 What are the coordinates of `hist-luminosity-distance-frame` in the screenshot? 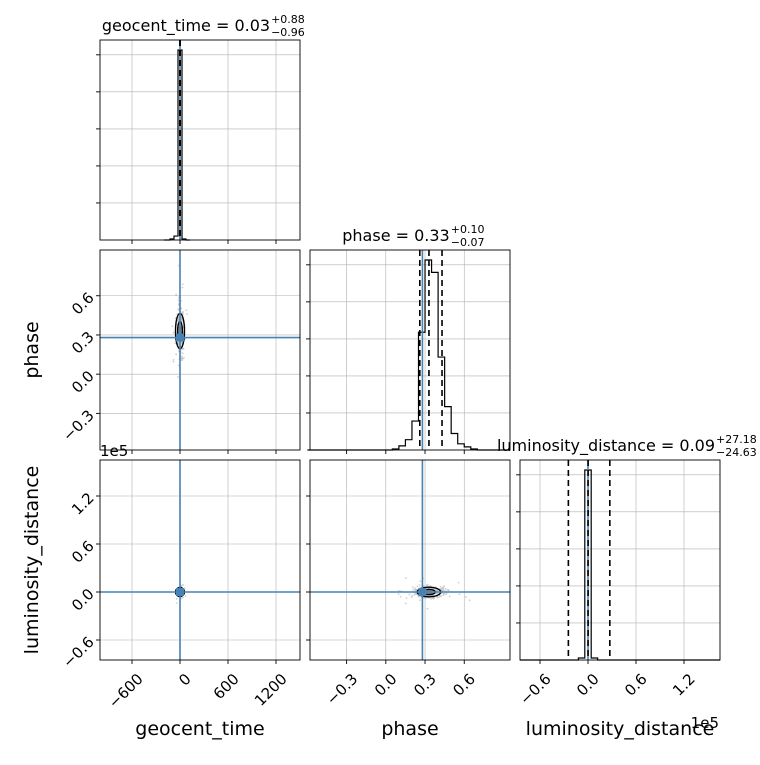 It's located at (620, 560).